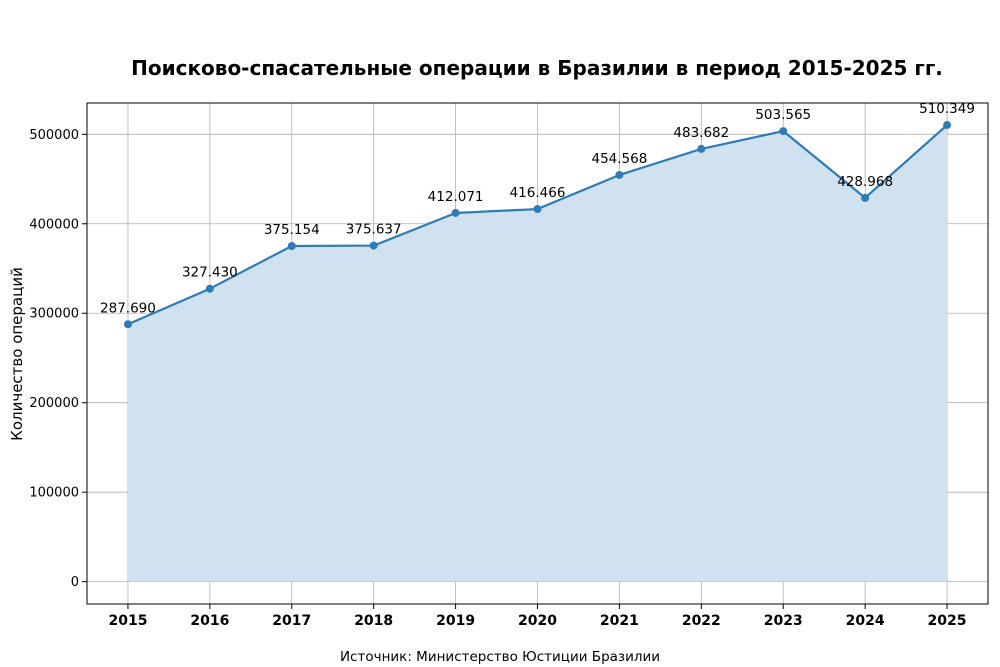  I want to click on x-tick-label-2020: 2020, so click(537, 621).